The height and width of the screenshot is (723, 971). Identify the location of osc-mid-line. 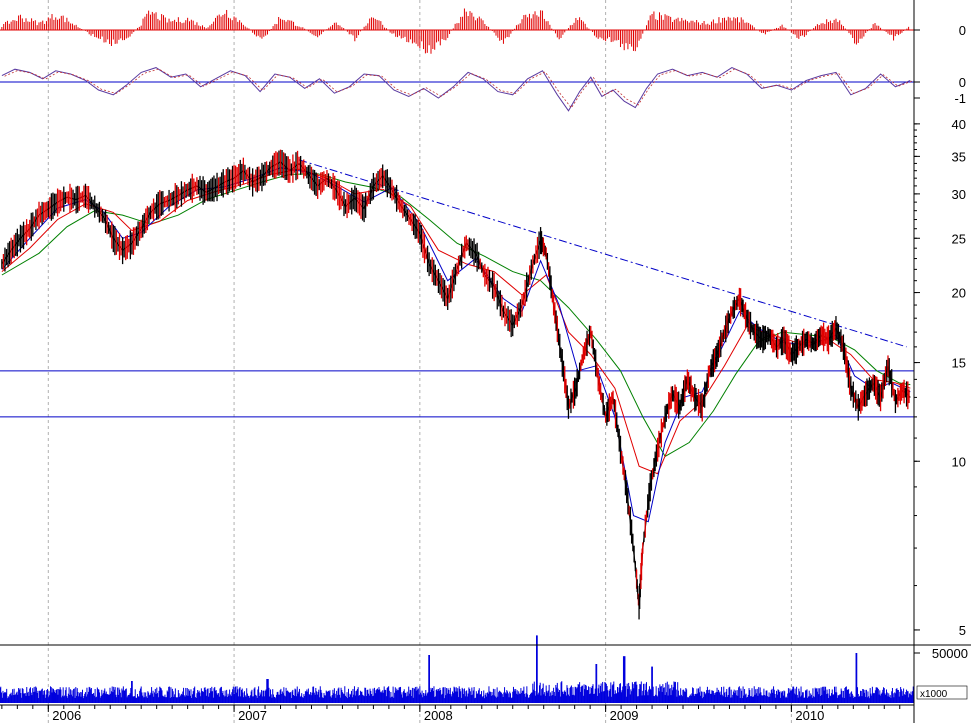
(456, 89).